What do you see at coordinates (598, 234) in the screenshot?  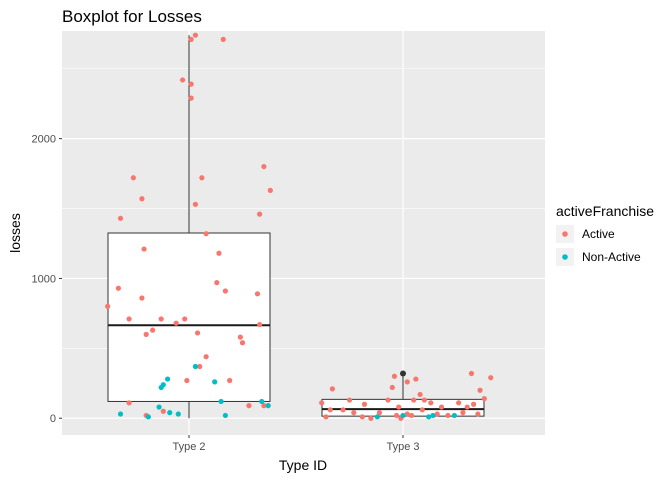 I see `legend-label: Active` at bounding box center [598, 234].